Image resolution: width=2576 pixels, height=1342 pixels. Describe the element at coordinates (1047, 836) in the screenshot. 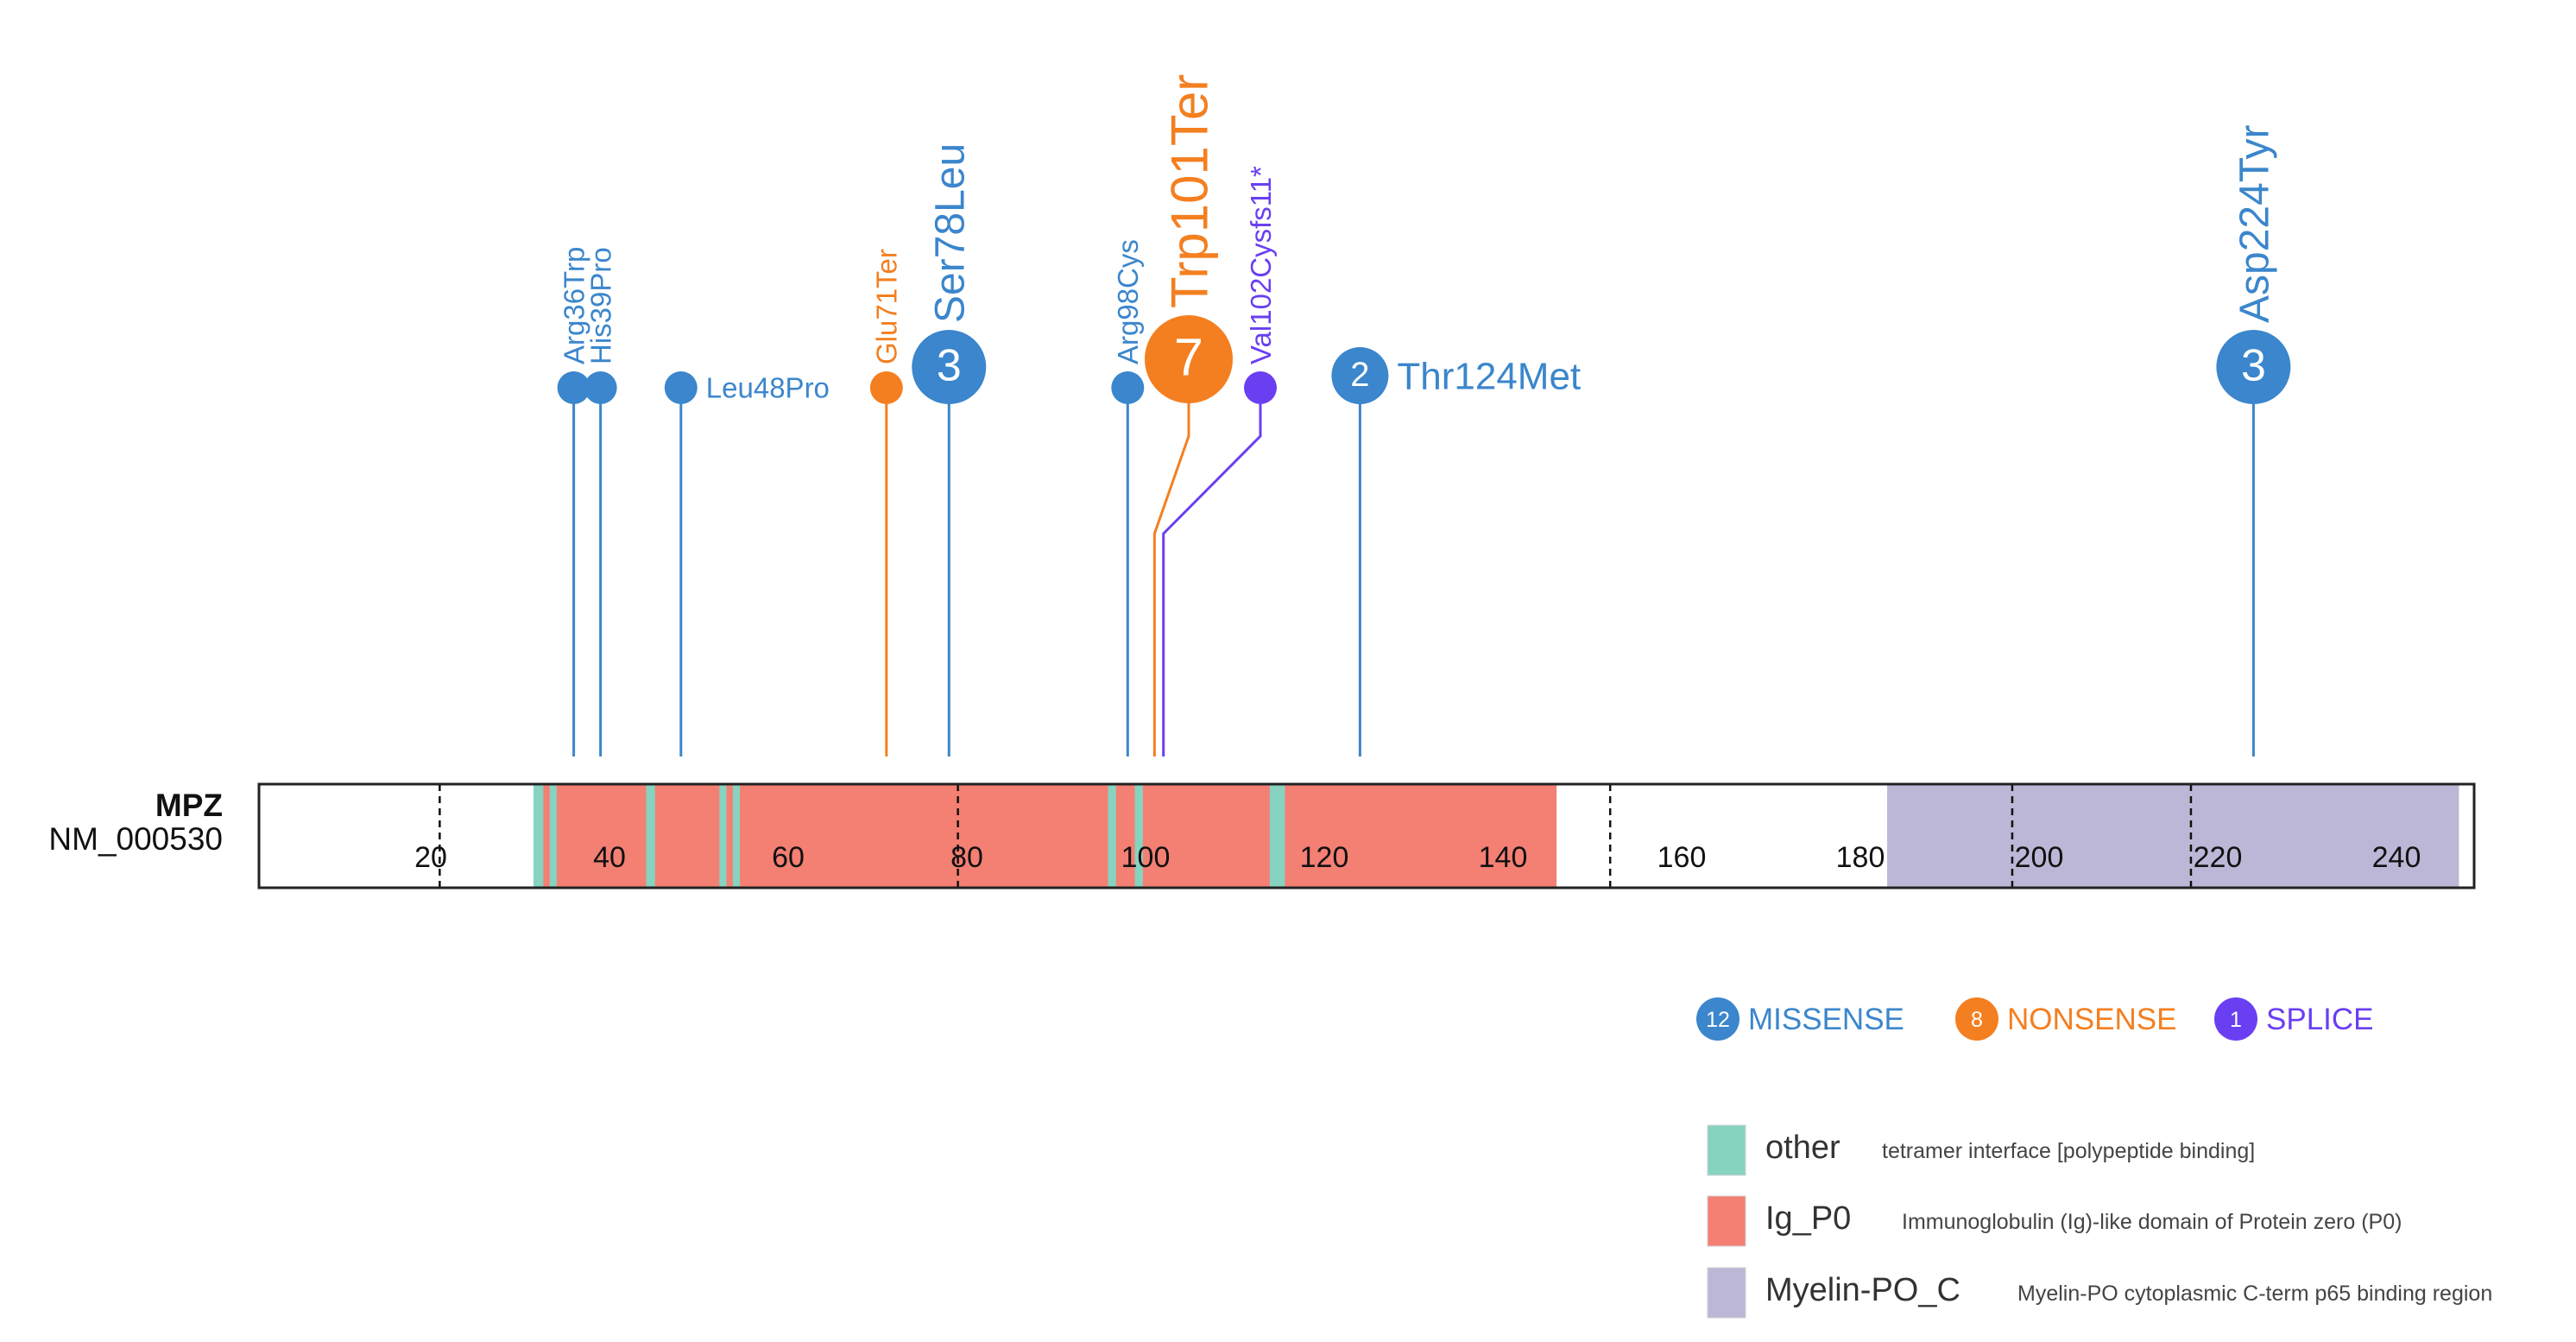

I see `domain-ig-p0` at that location.